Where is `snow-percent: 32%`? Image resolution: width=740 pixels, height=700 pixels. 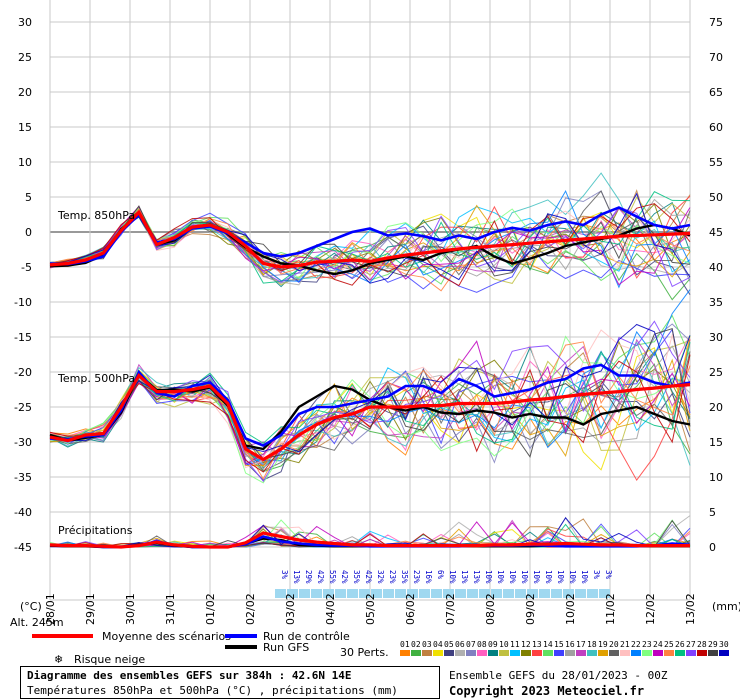 snow-percent: 32% is located at coordinates (380, 577).